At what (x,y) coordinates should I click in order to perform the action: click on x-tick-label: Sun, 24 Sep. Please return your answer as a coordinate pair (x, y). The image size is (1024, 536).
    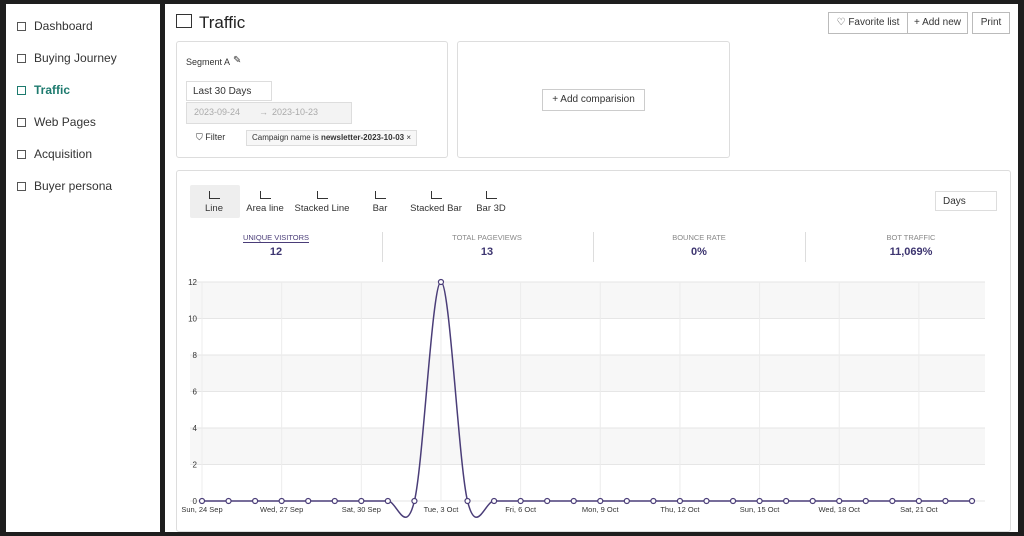
    Looking at the image, I should click on (201, 509).